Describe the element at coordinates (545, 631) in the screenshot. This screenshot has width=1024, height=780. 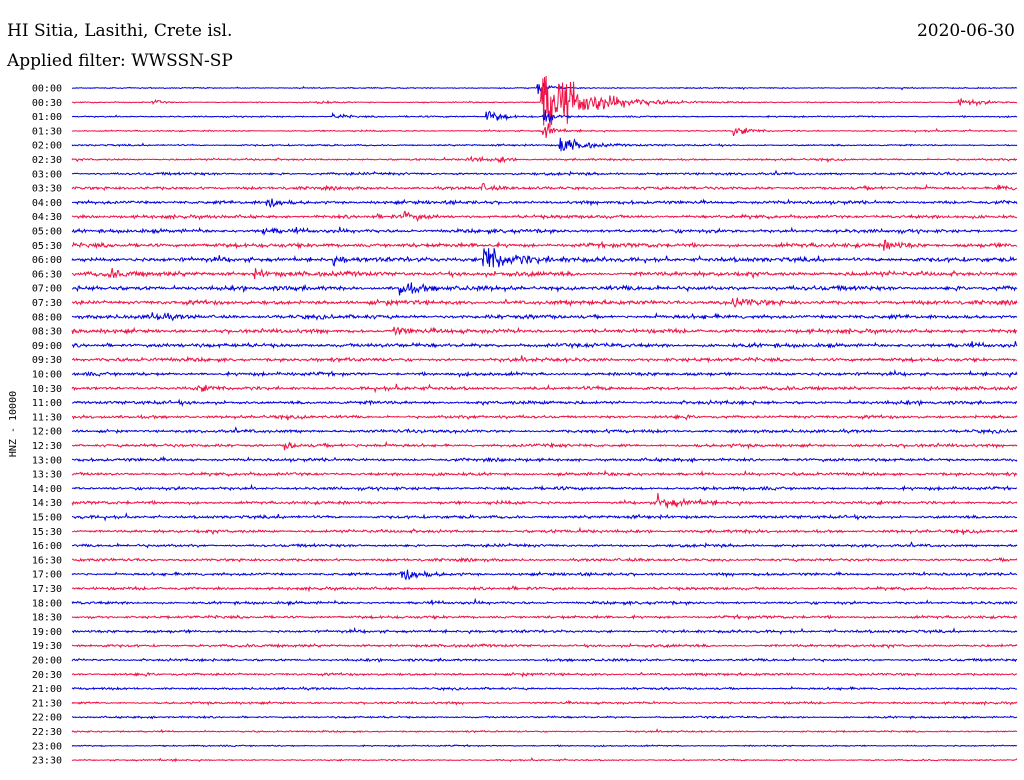
I see `trace-1900` at that location.